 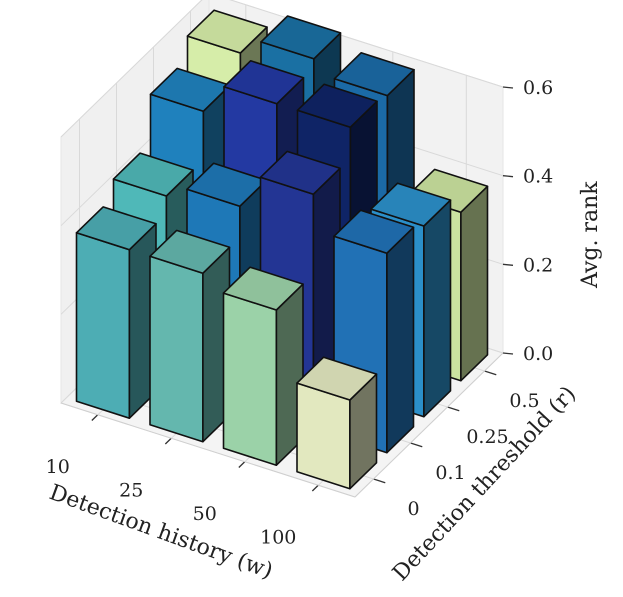 What do you see at coordinates (590, 235) in the screenshot?
I see `z-axis-label: Avg. rank` at bounding box center [590, 235].